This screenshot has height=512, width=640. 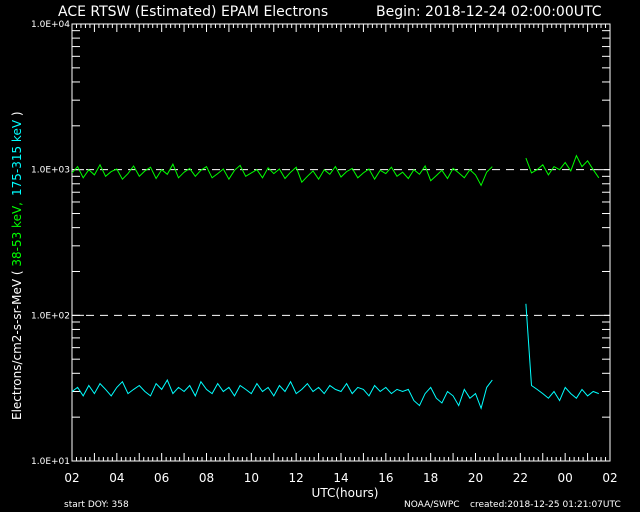 I want to click on y-axis-label-series1: 38-53 keV,, so click(x=17, y=234).